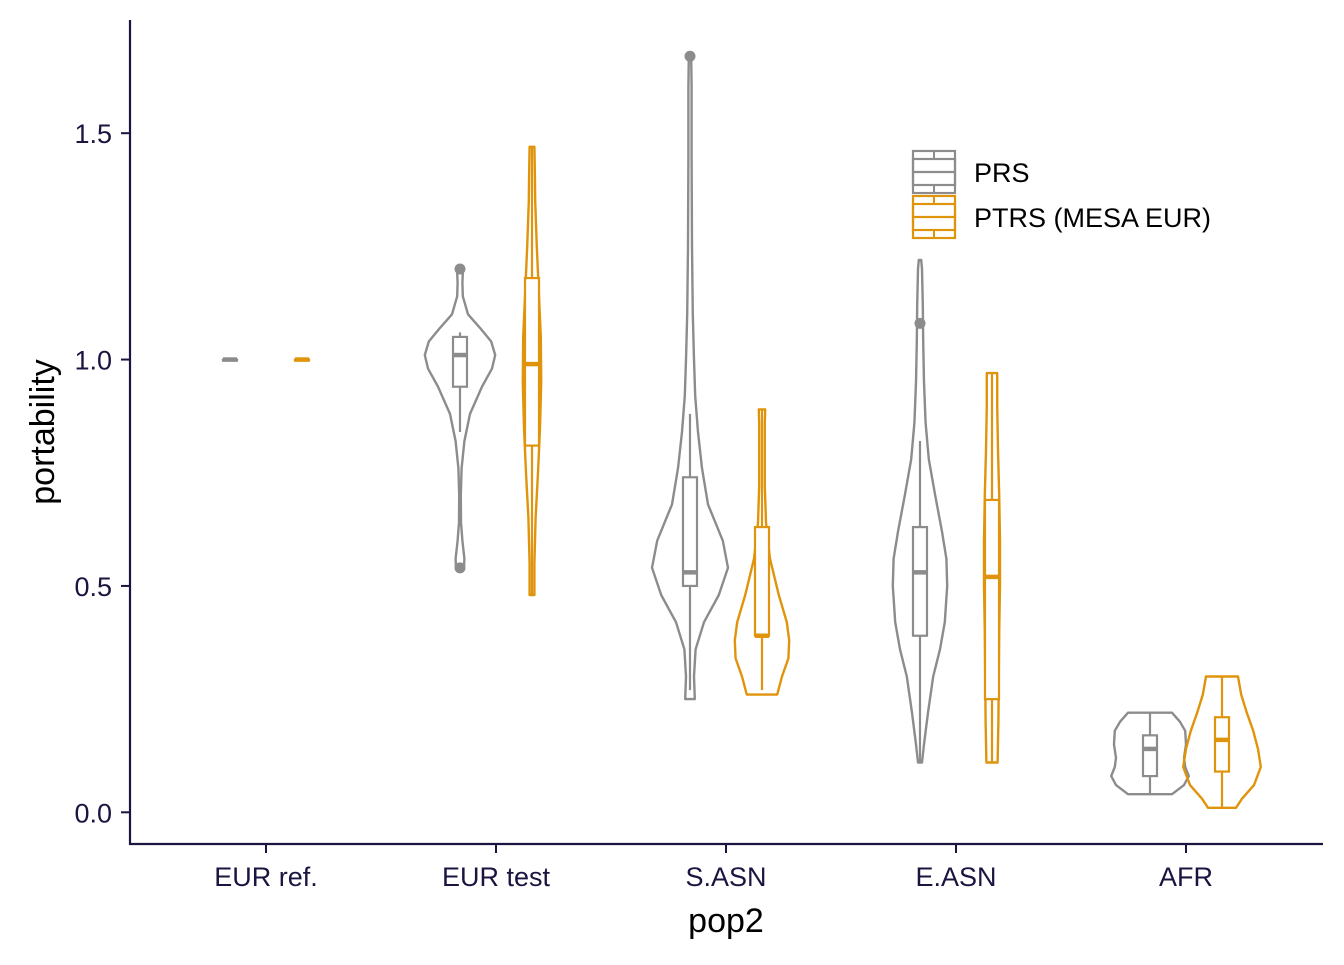 This screenshot has width=1344, height=965. I want to click on x-tick-label: E.ASN, so click(955, 877).